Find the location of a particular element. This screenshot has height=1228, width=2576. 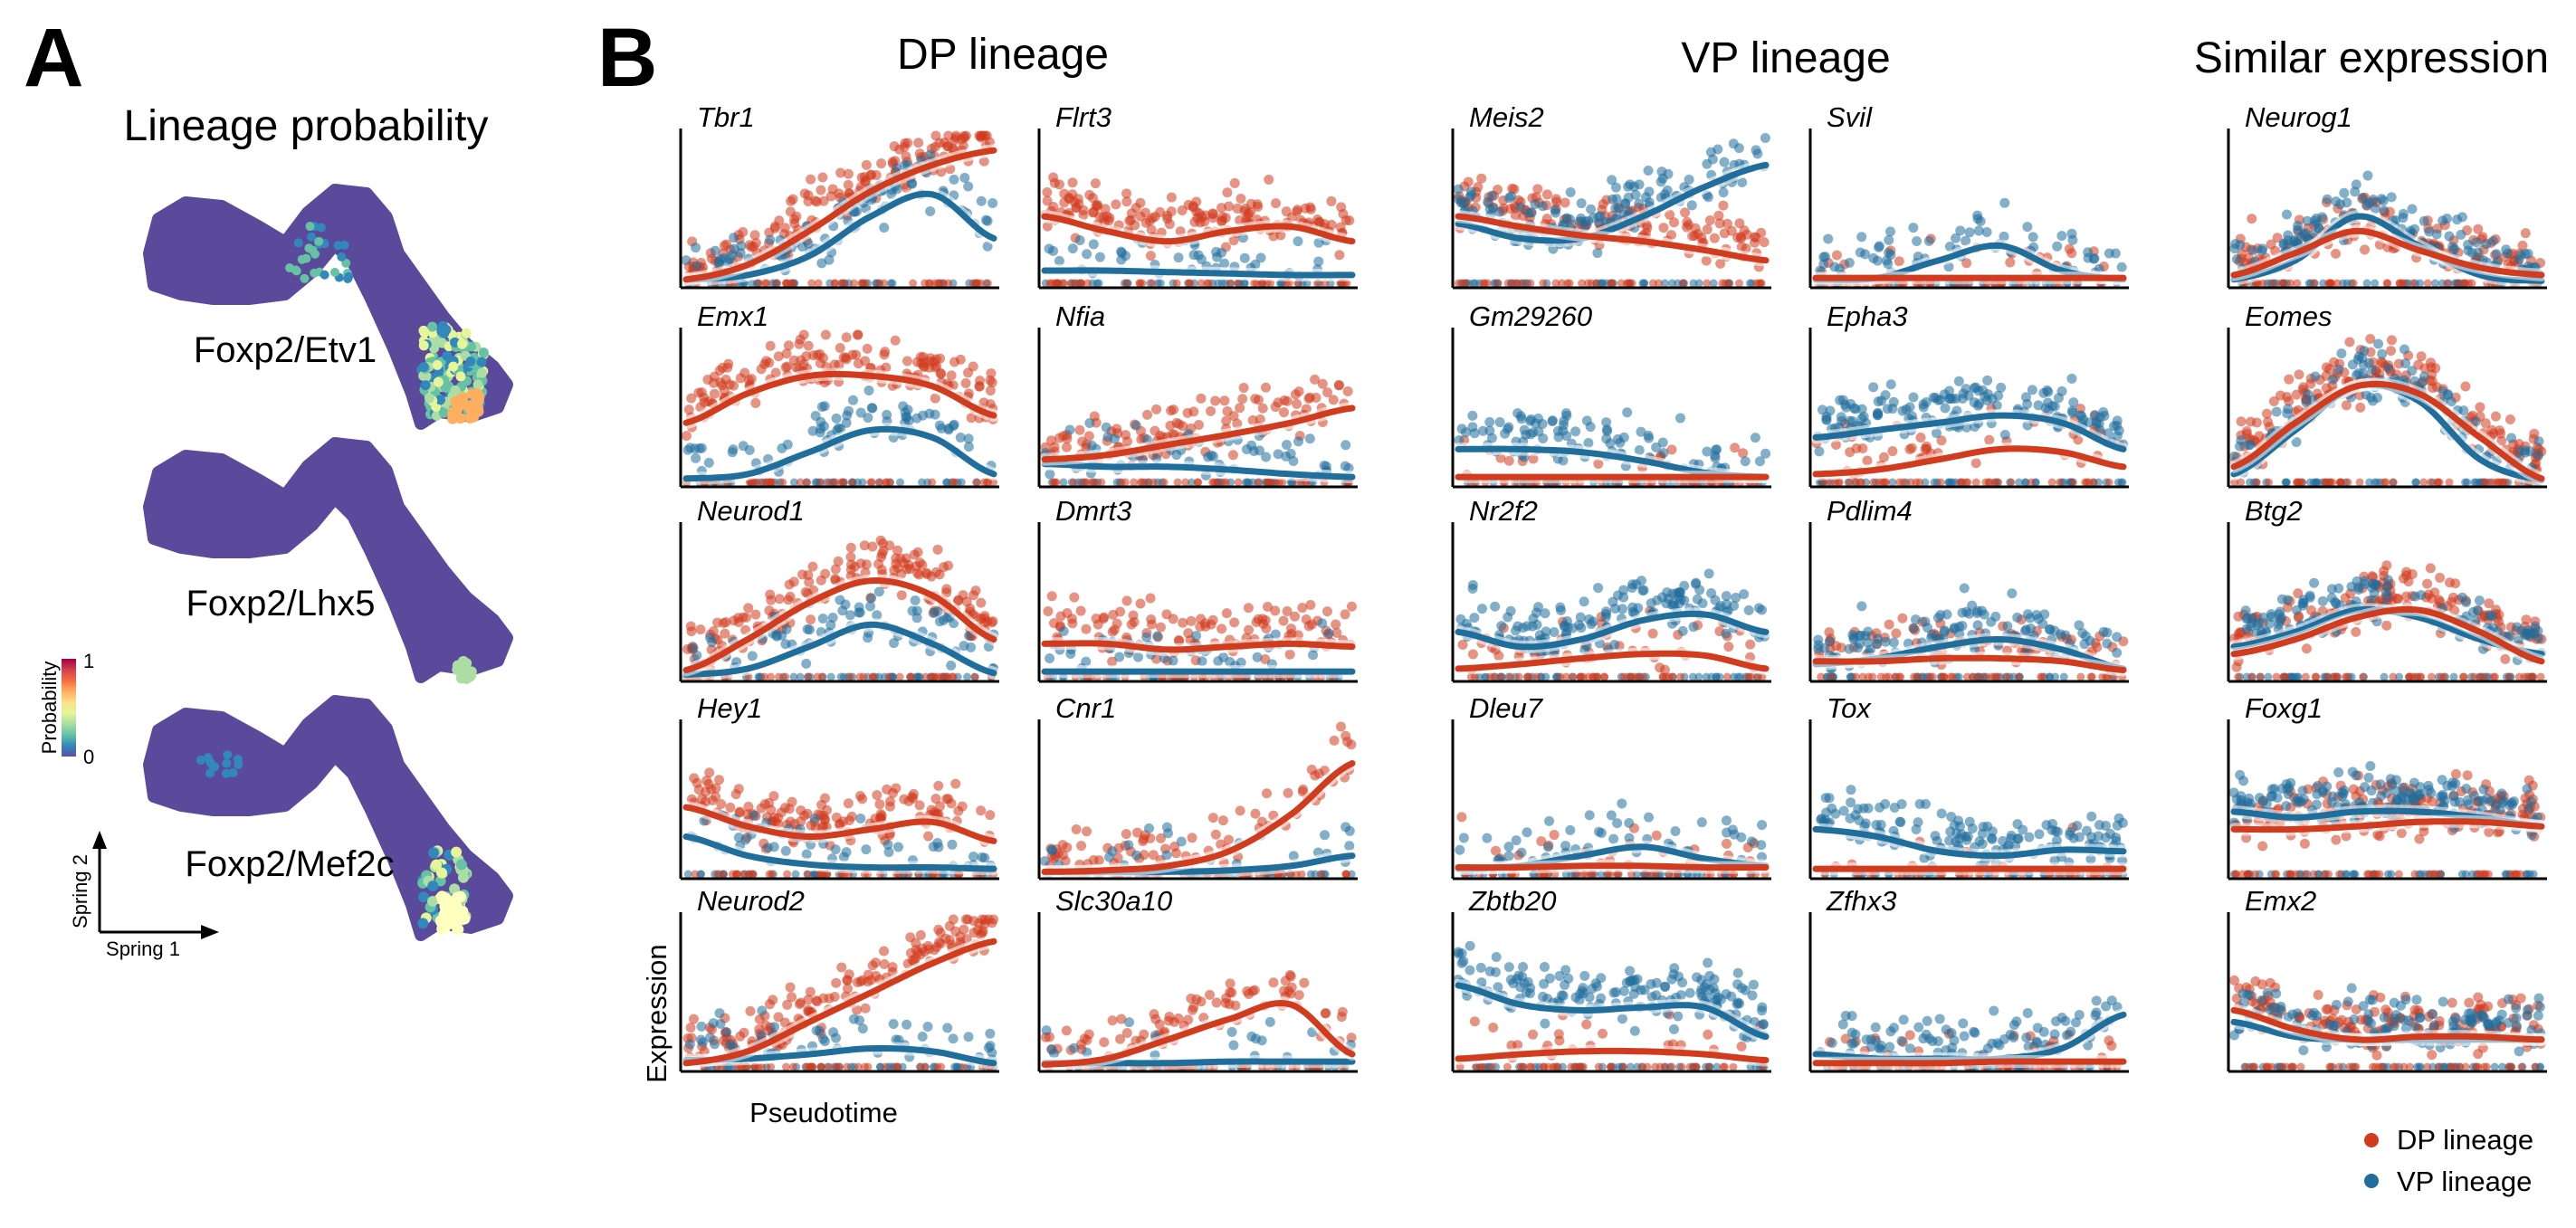

embedding-lhx5 is located at coordinates (328, 560).